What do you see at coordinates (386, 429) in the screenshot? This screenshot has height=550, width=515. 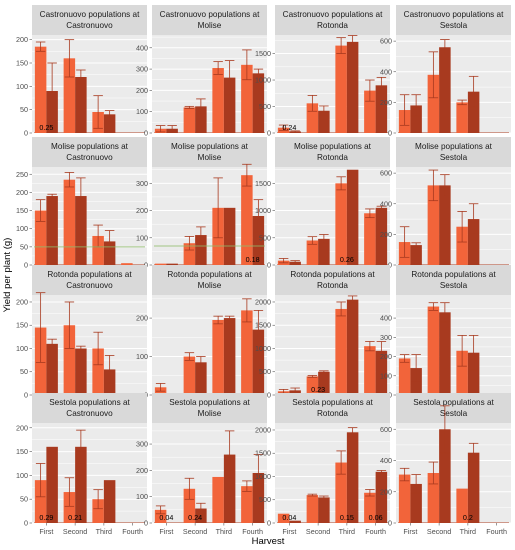 I see `y-tick-label: 600` at bounding box center [386, 429].